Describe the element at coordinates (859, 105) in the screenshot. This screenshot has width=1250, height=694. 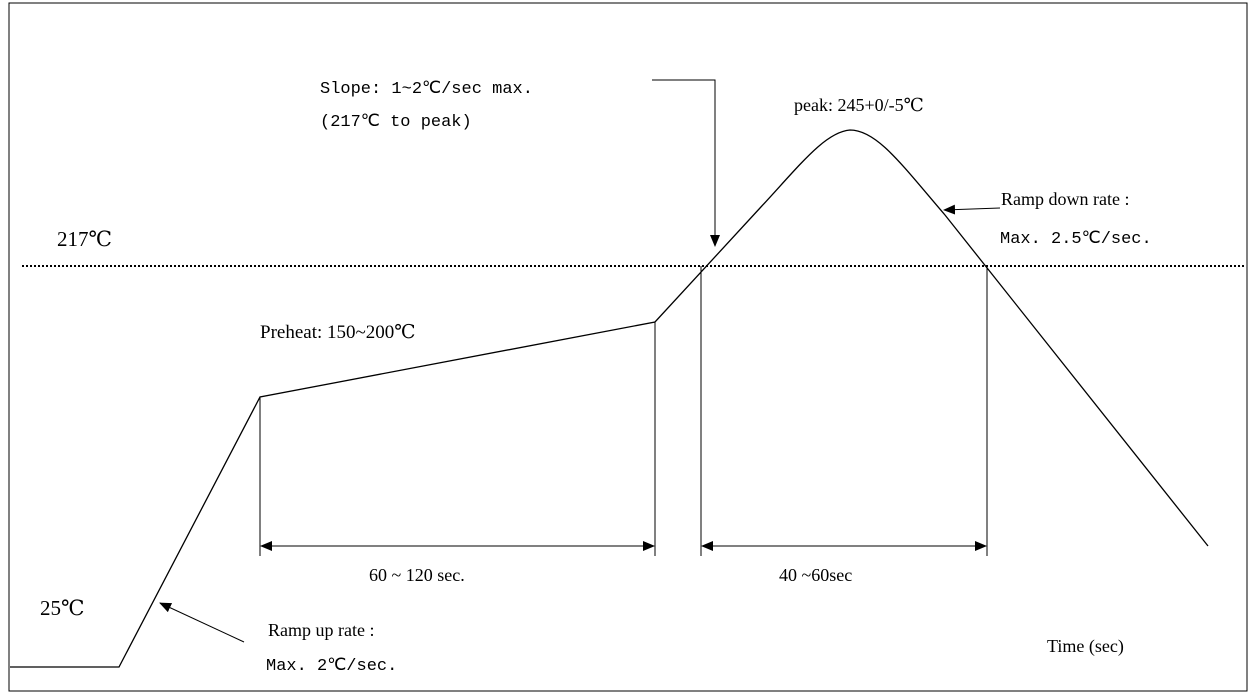
I see `peak-label: peak: 245+0/-5℃` at that location.